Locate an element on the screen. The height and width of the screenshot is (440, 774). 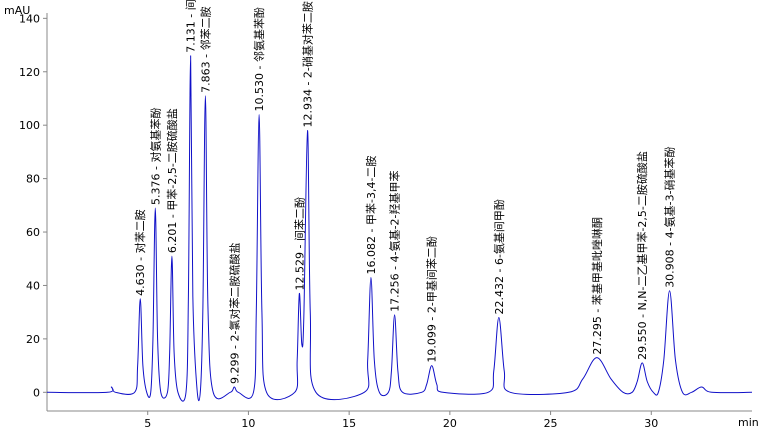
y-tick-label: 20 is located at coordinates (33, 339).